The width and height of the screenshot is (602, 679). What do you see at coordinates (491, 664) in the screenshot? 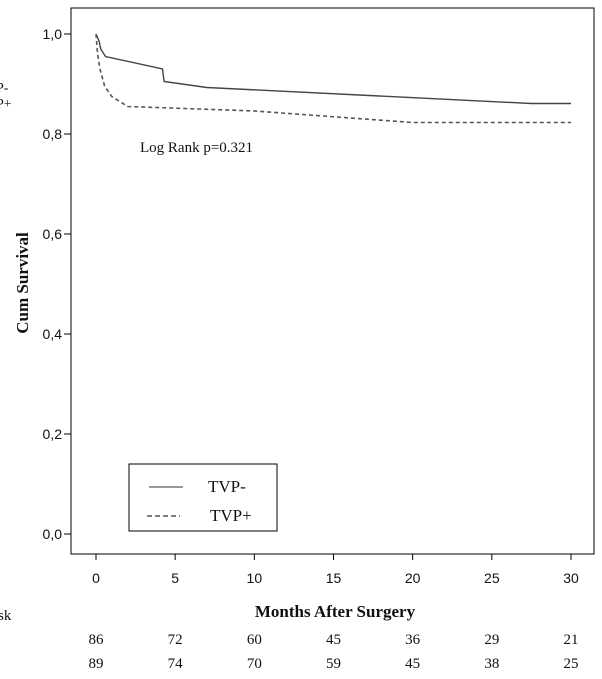
I see `risk-cell-r1-c5: 38` at bounding box center [491, 664].